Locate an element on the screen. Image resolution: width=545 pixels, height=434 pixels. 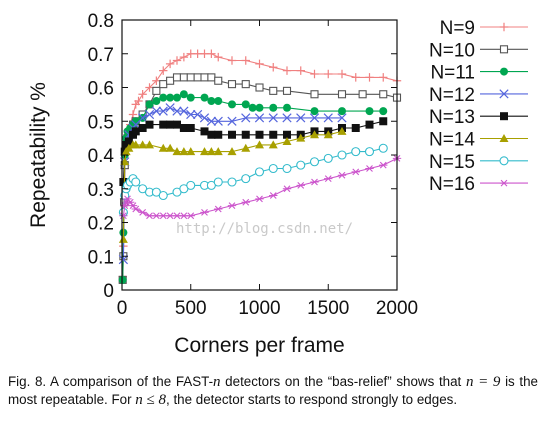
x-axis-label: Corners per frame is located at coordinates (259, 345).